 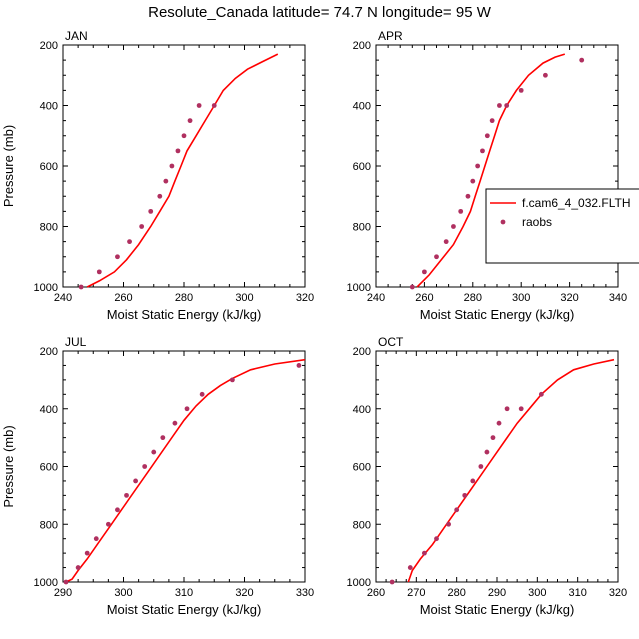 I want to click on x-tick-label: 330, so click(x=305, y=593).